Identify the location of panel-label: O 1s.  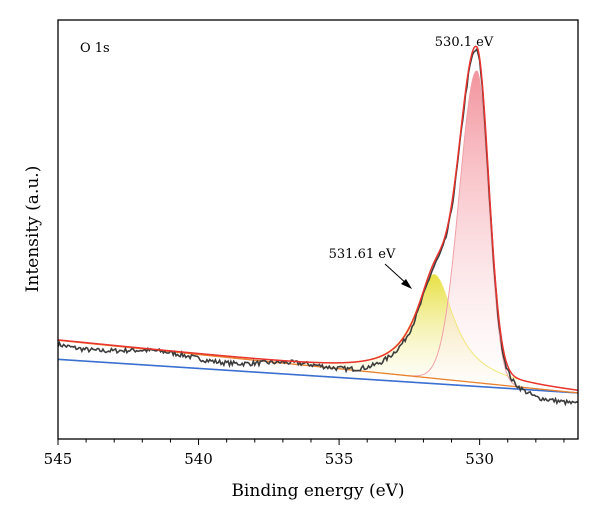
(95, 48).